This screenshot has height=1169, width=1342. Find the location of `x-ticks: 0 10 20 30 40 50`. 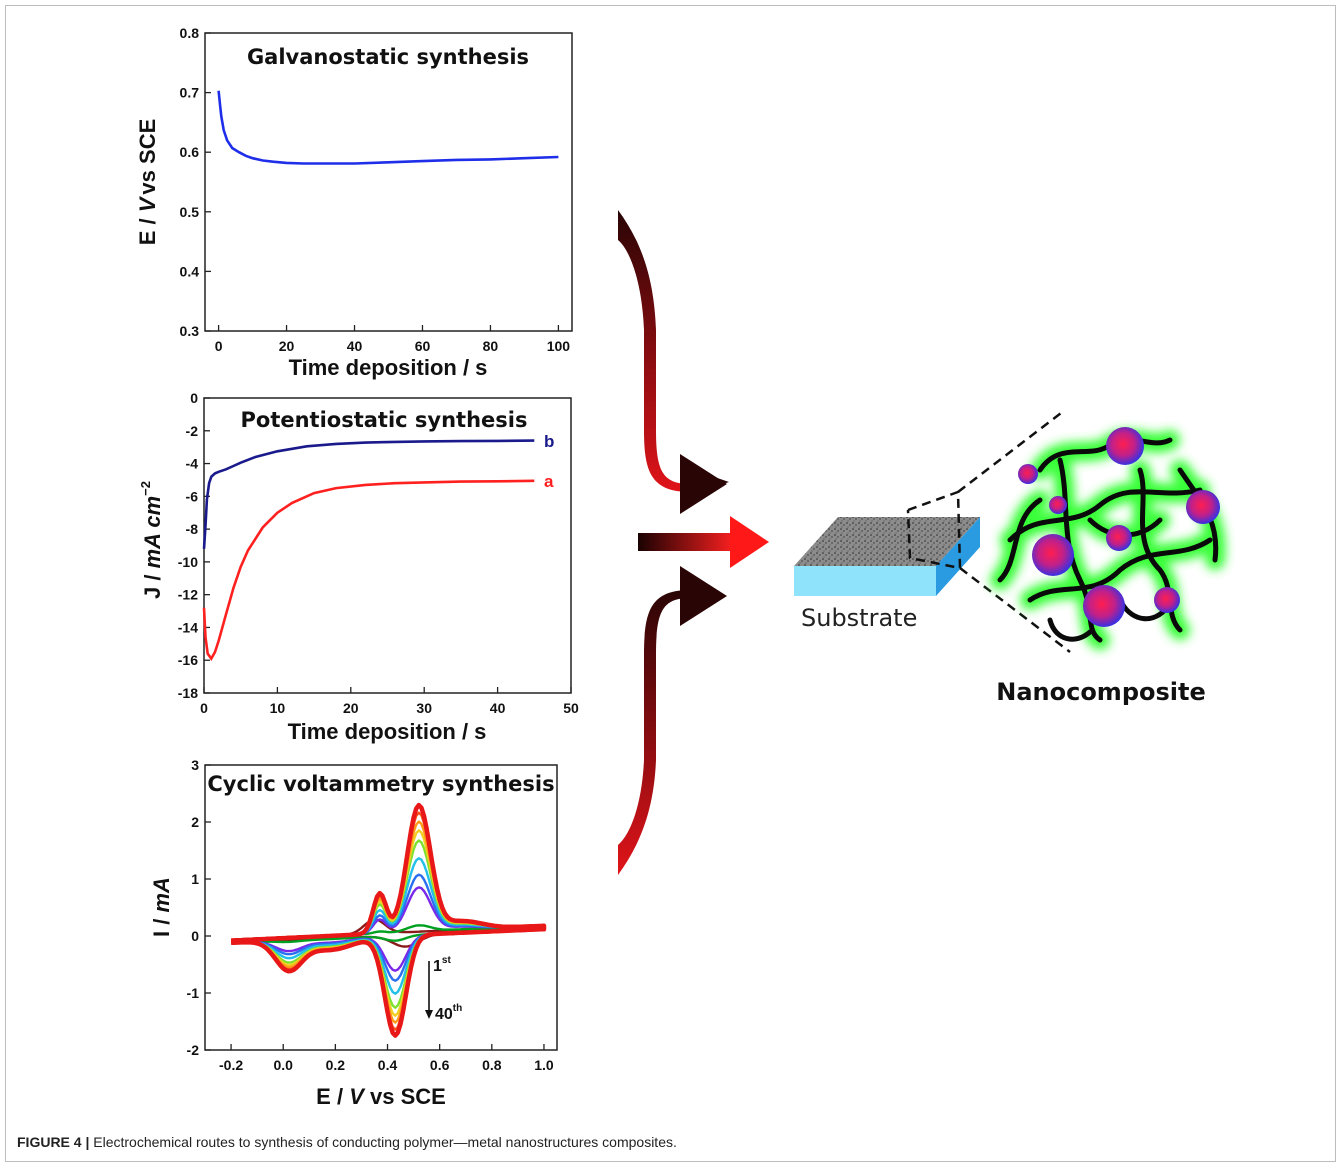

x-ticks: 0 10 20 30 40 50 is located at coordinates (389, 701).